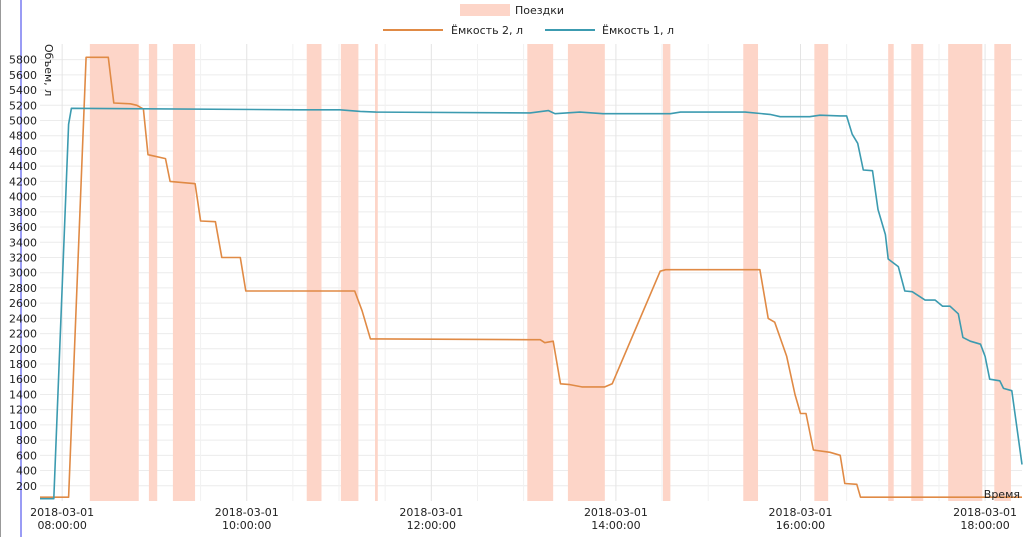 This screenshot has height=537, width=1024. What do you see at coordinates (1002, 494) in the screenshot?
I see `x-axis-label: Время` at bounding box center [1002, 494].